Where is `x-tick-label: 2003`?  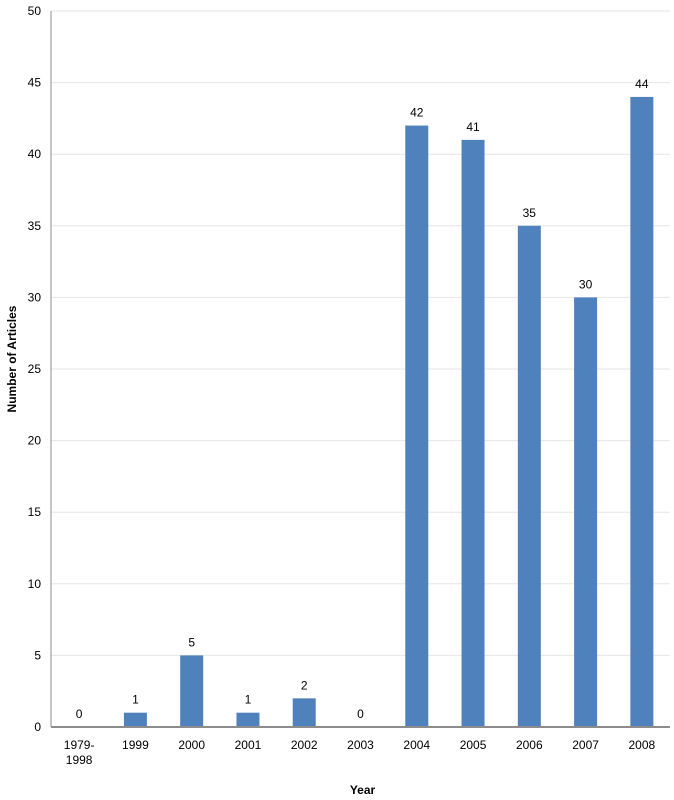
x-tick-label: 2003 is located at coordinates (360, 745).